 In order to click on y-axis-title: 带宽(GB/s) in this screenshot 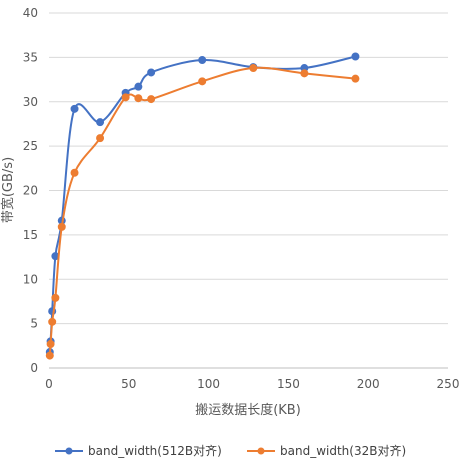, I will do `click(8, 190)`.